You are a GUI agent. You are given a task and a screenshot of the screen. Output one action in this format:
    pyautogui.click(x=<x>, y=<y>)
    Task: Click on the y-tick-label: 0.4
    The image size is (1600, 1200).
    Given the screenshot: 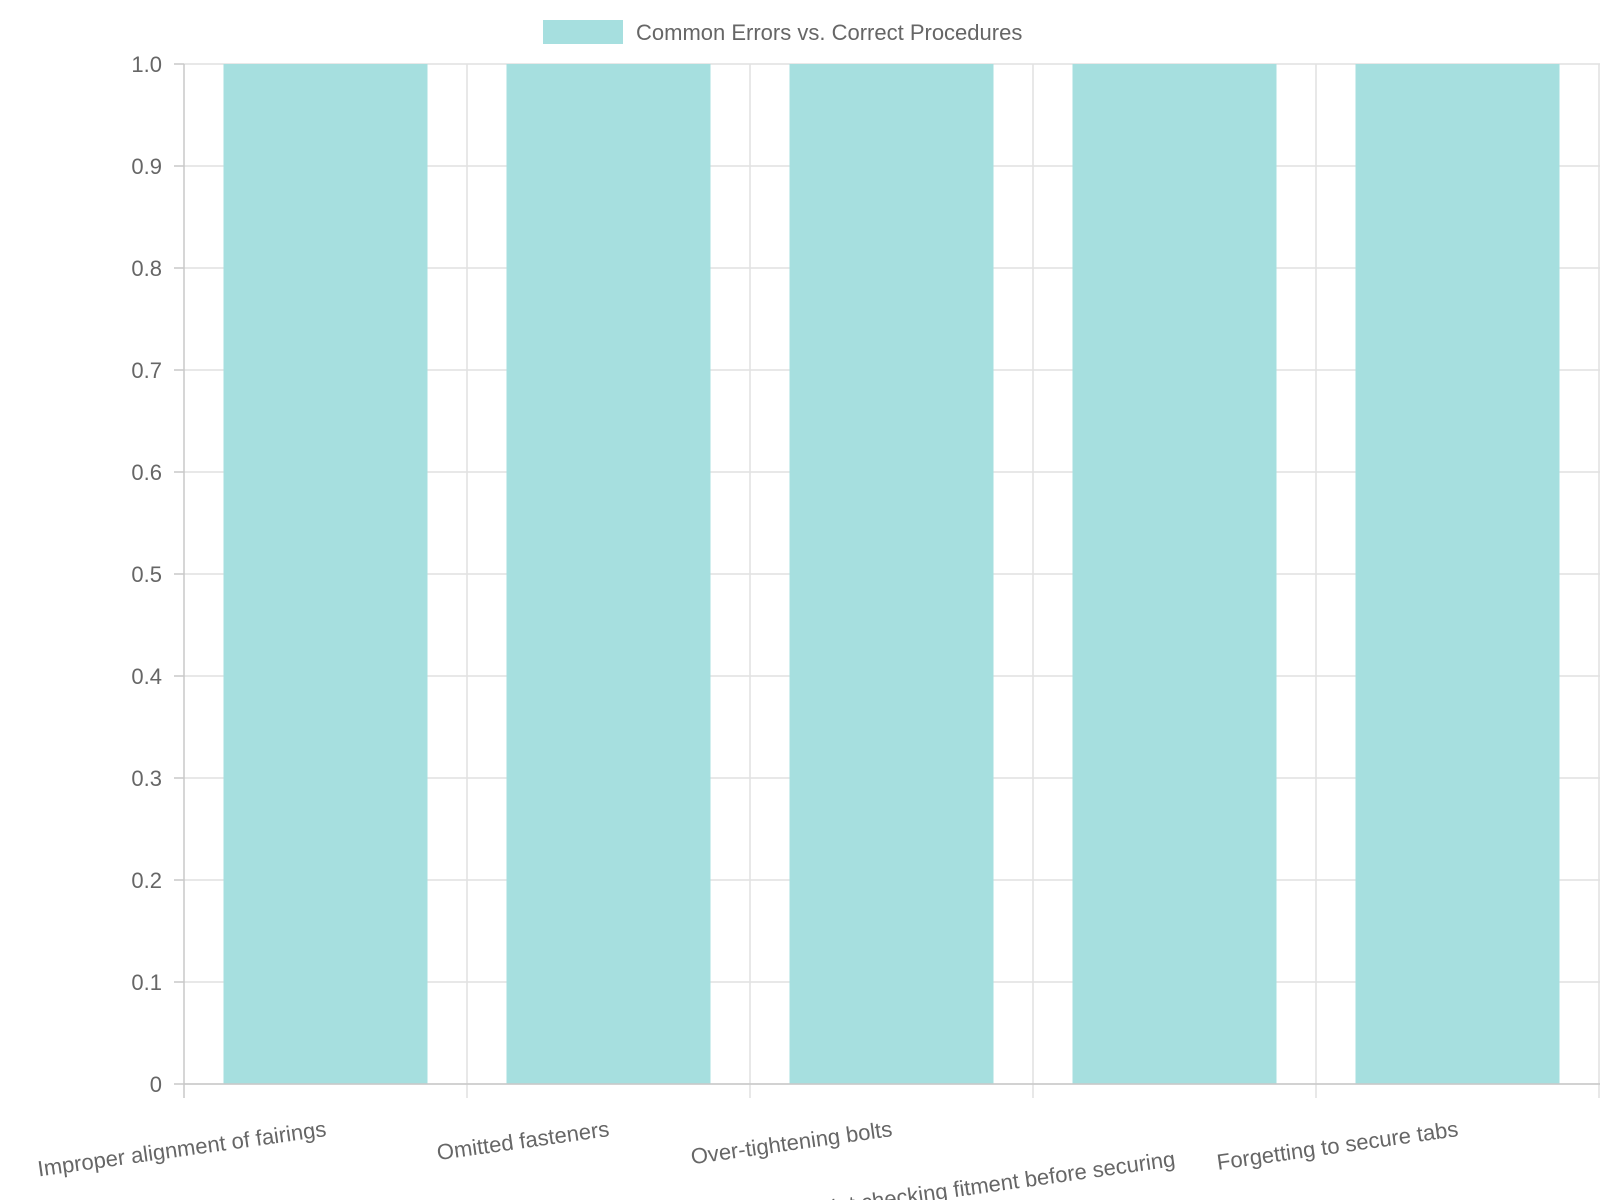 What is the action you would take?
    pyautogui.click(x=146, y=676)
    